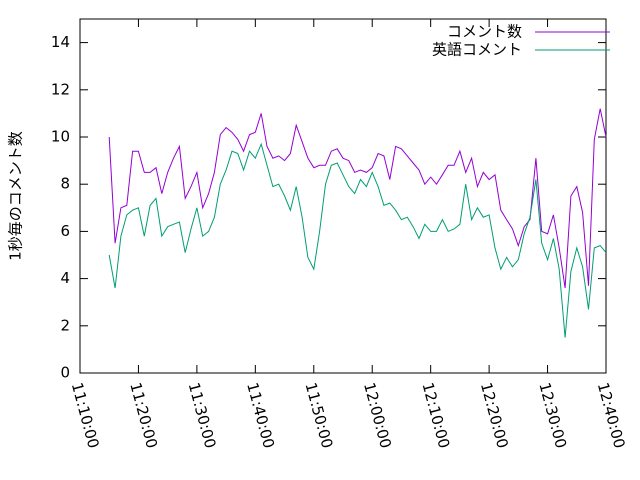  What do you see at coordinates (319, 416) in the screenshot?
I see `x-tick-label: 11:50:00` at bounding box center [319, 416].